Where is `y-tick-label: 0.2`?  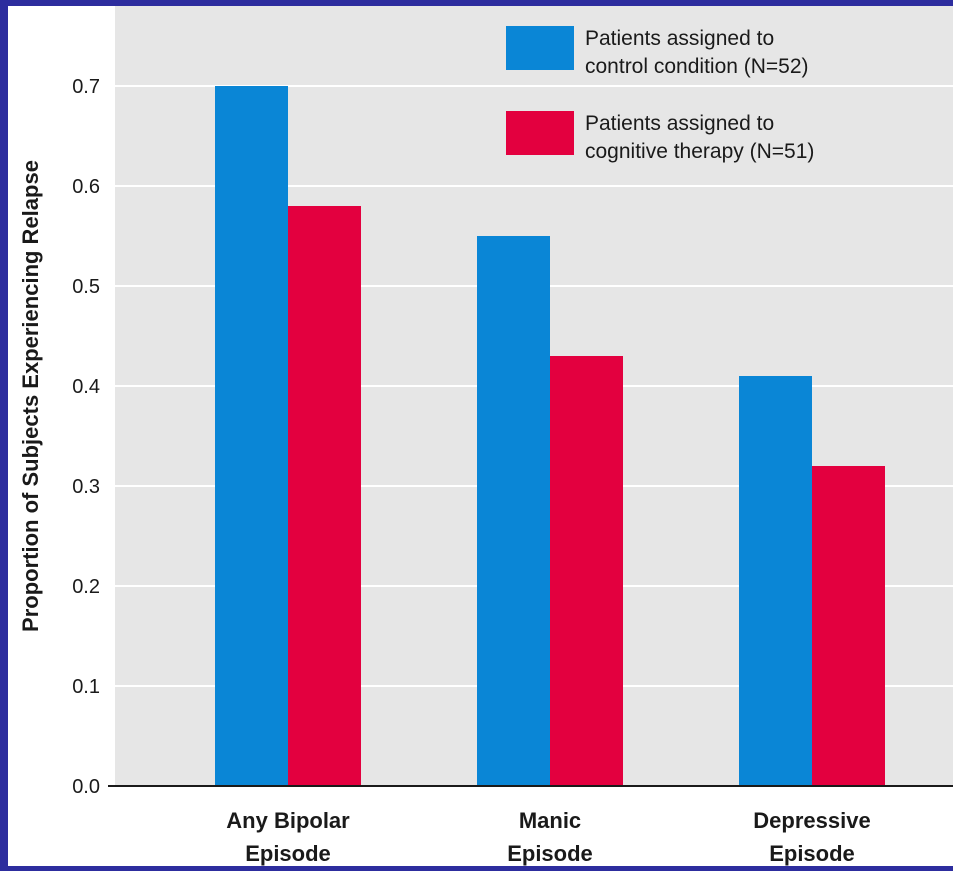 y-tick-label: 0.2 is located at coordinates (86, 587).